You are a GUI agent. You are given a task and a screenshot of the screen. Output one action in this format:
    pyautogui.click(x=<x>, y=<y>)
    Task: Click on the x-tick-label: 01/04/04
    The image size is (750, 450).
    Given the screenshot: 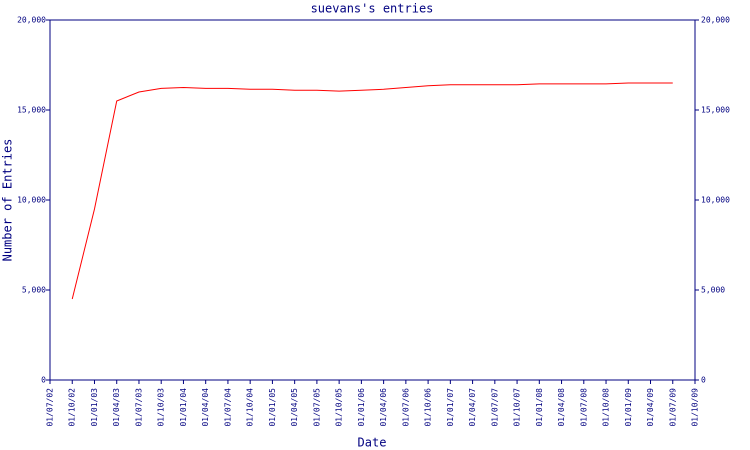 What is the action you would take?
    pyautogui.click(x=205, y=407)
    